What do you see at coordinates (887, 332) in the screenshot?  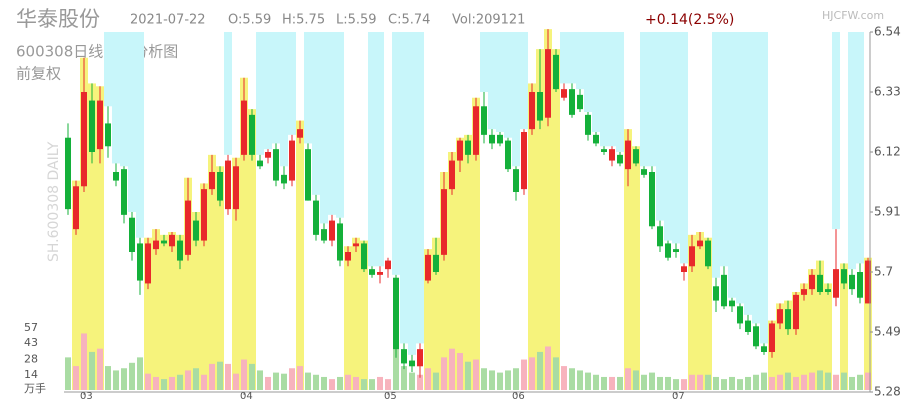 I see `y-tick-label: 5.49` at bounding box center [887, 332].